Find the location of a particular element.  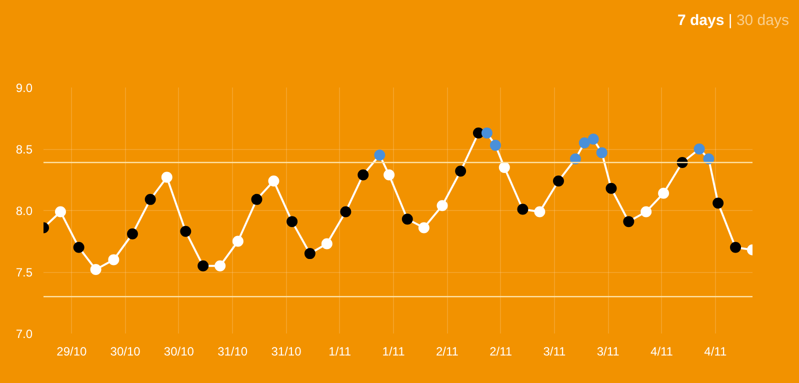

x-tick-label: 29/10 is located at coordinates (72, 351).